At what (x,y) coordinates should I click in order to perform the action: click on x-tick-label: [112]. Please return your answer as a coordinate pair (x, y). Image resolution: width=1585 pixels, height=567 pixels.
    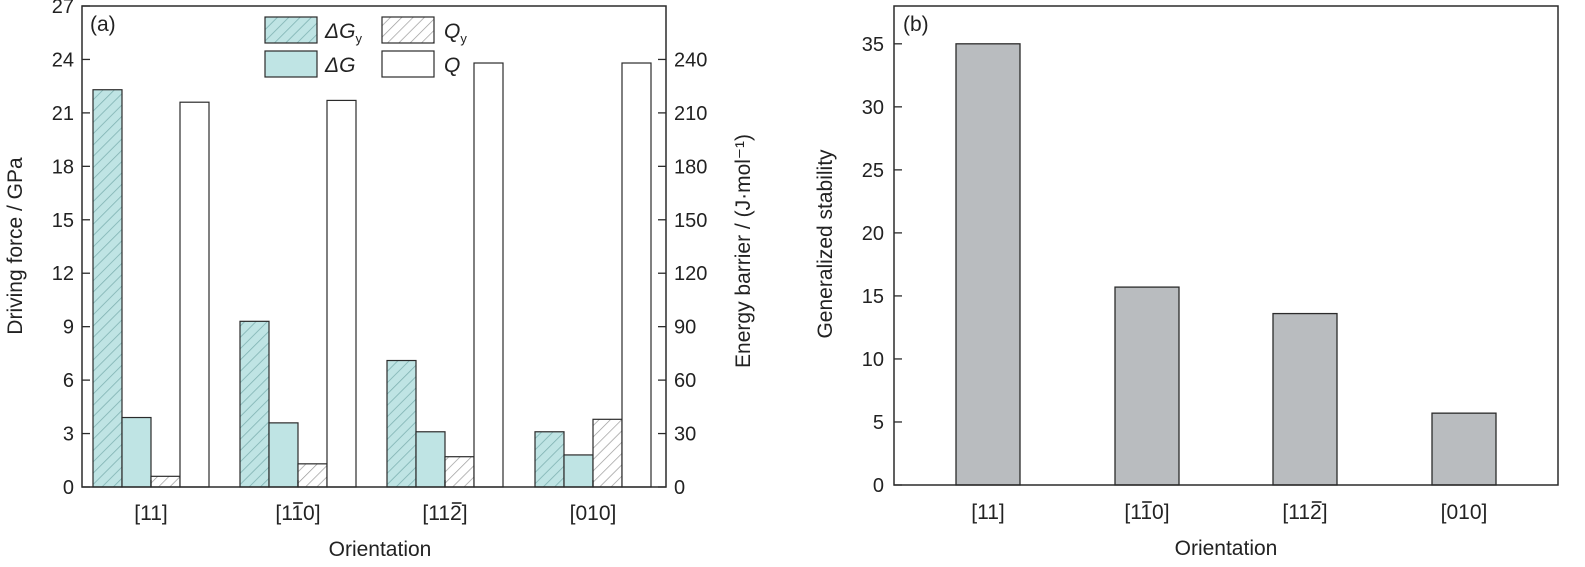
    Looking at the image, I should click on (444, 513).